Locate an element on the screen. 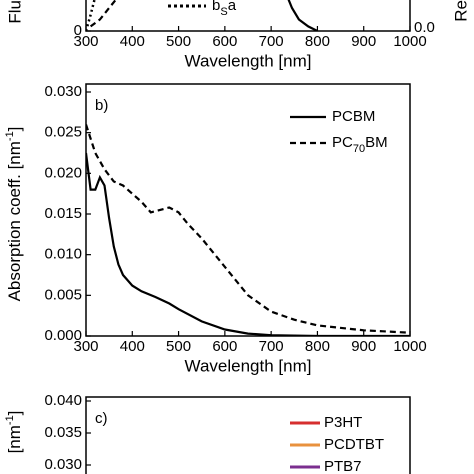 This screenshot has width=474, height=474. y-axis-label: [nm-1] is located at coordinates (14, 432).